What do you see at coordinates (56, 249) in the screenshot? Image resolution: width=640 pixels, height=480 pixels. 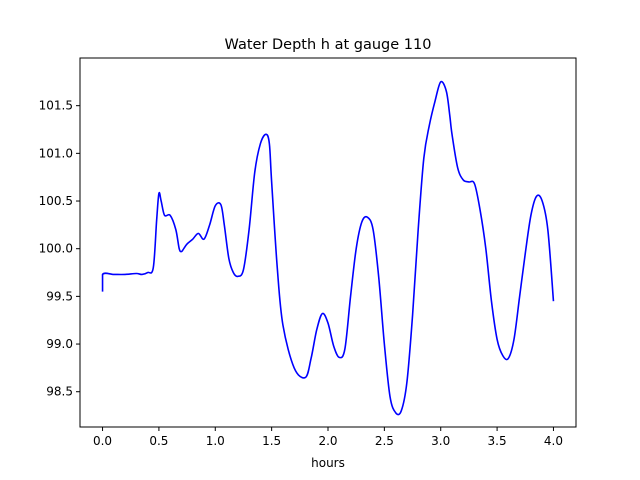 I see `y-tick-label: 100.0` at bounding box center [56, 249].